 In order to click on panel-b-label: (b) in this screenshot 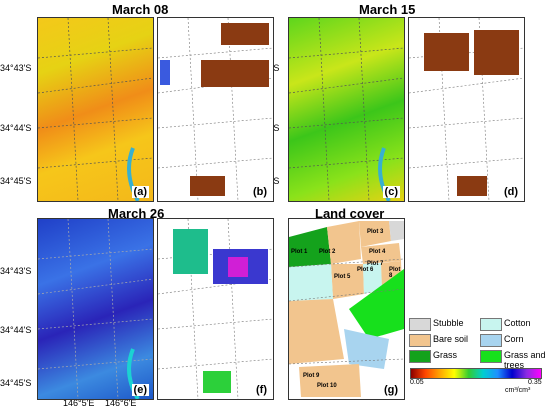, I will do `click(259, 192)`.